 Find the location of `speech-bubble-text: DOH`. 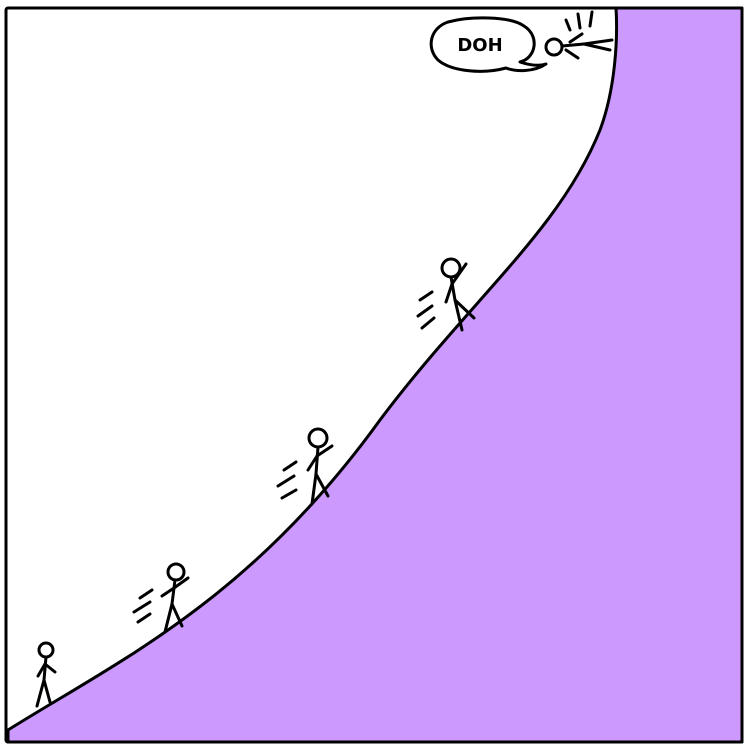

speech-bubble-text: DOH is located at coordinates (479, 45).